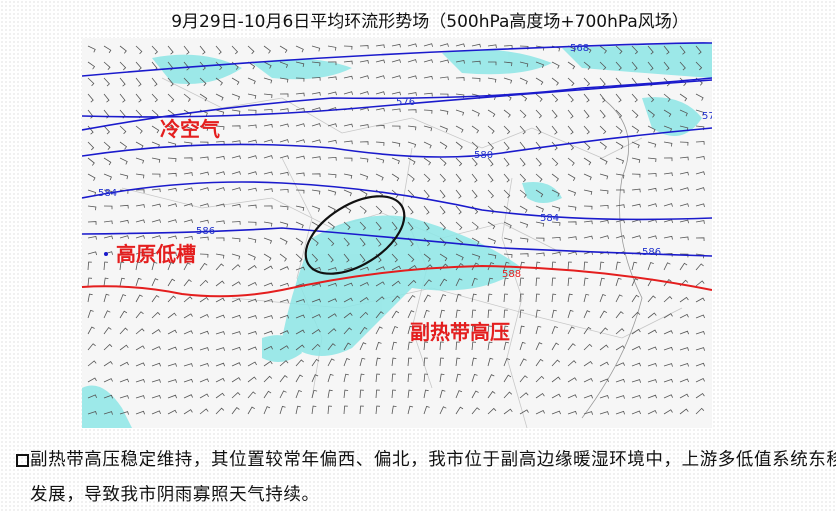  What do you see at coordinates (107, 193) in the screenshot?
I see `contour-label: 584` at bounding box center [107, 193].